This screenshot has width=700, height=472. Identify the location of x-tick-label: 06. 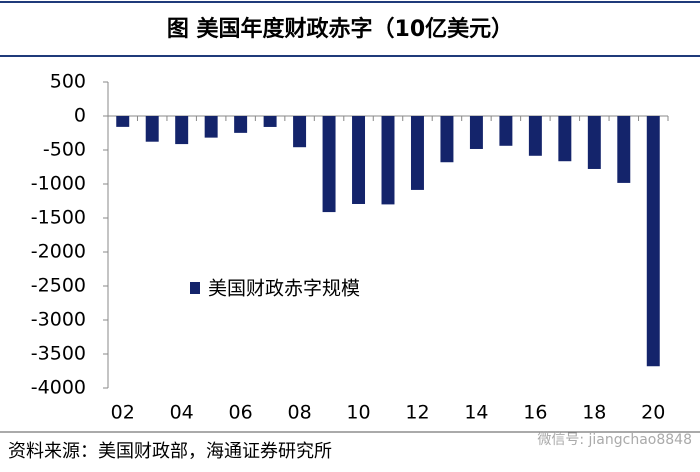
(241, 413).